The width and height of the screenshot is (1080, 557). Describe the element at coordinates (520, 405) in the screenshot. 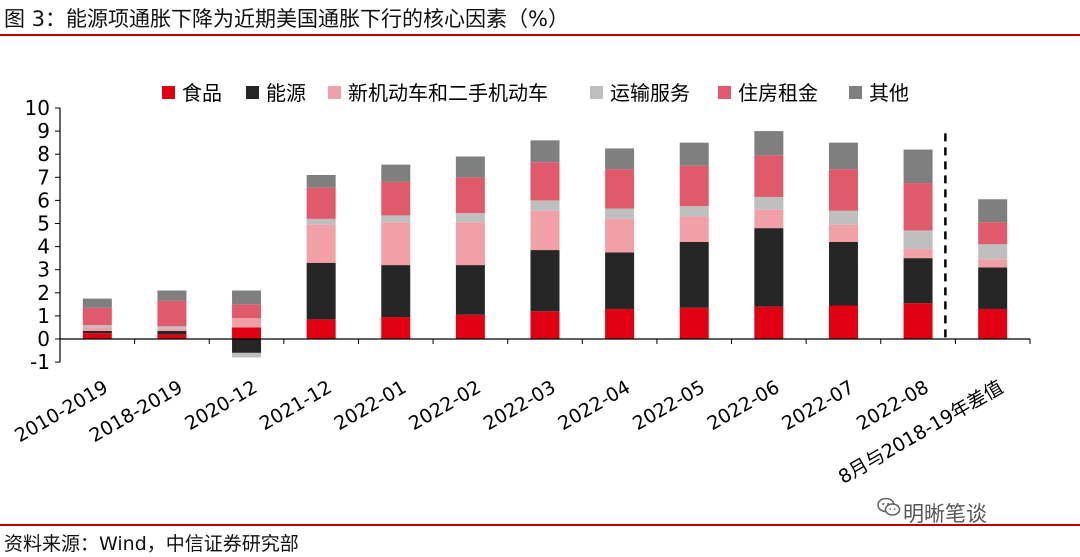

I see `x-tick-label: 2022-03` at that location.